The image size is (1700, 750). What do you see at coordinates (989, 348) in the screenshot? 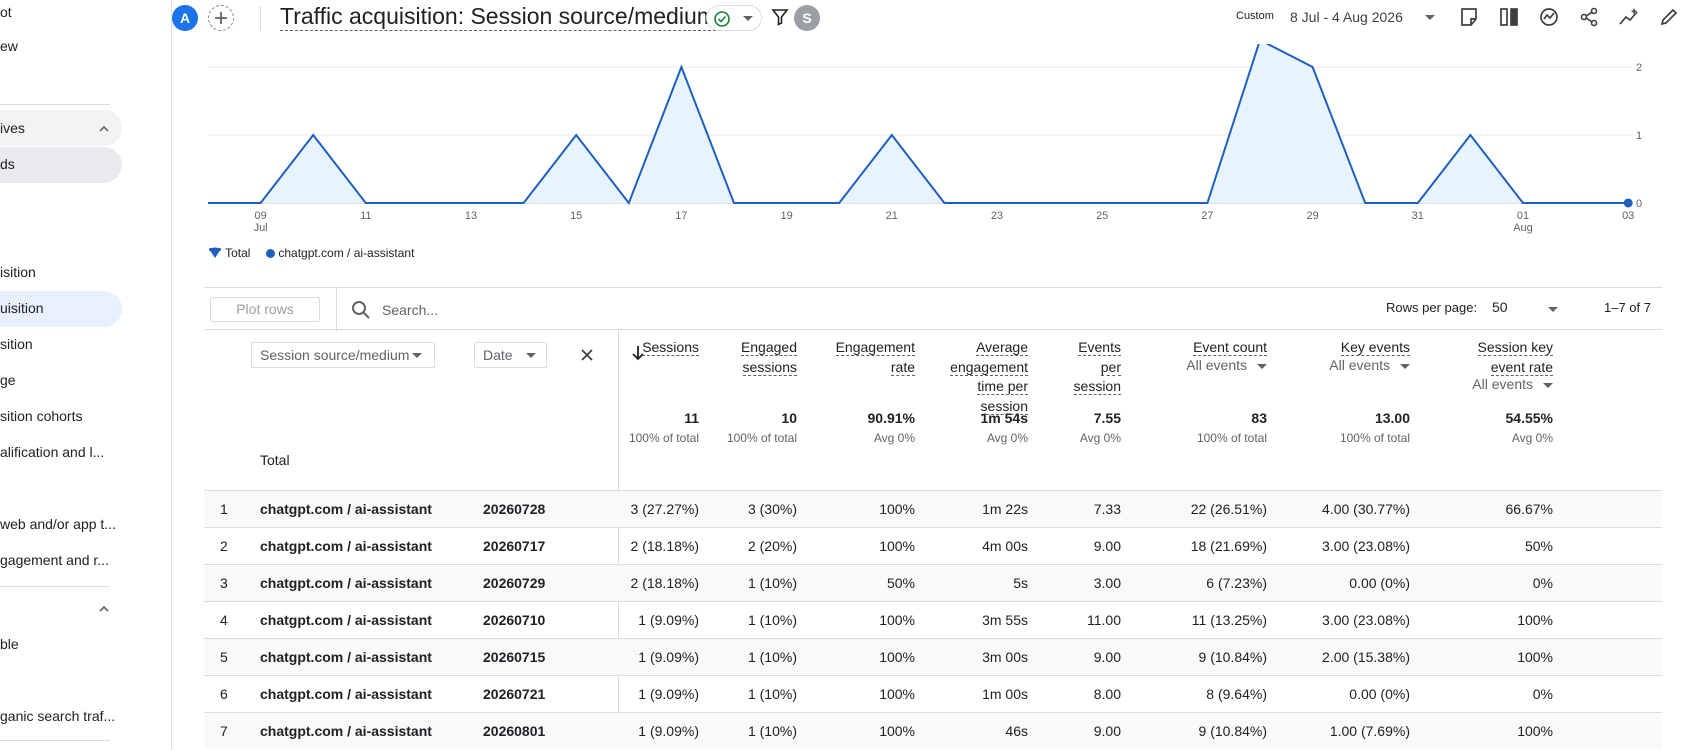
I see `column-header-line: Average` at bounding box center [989, 348].